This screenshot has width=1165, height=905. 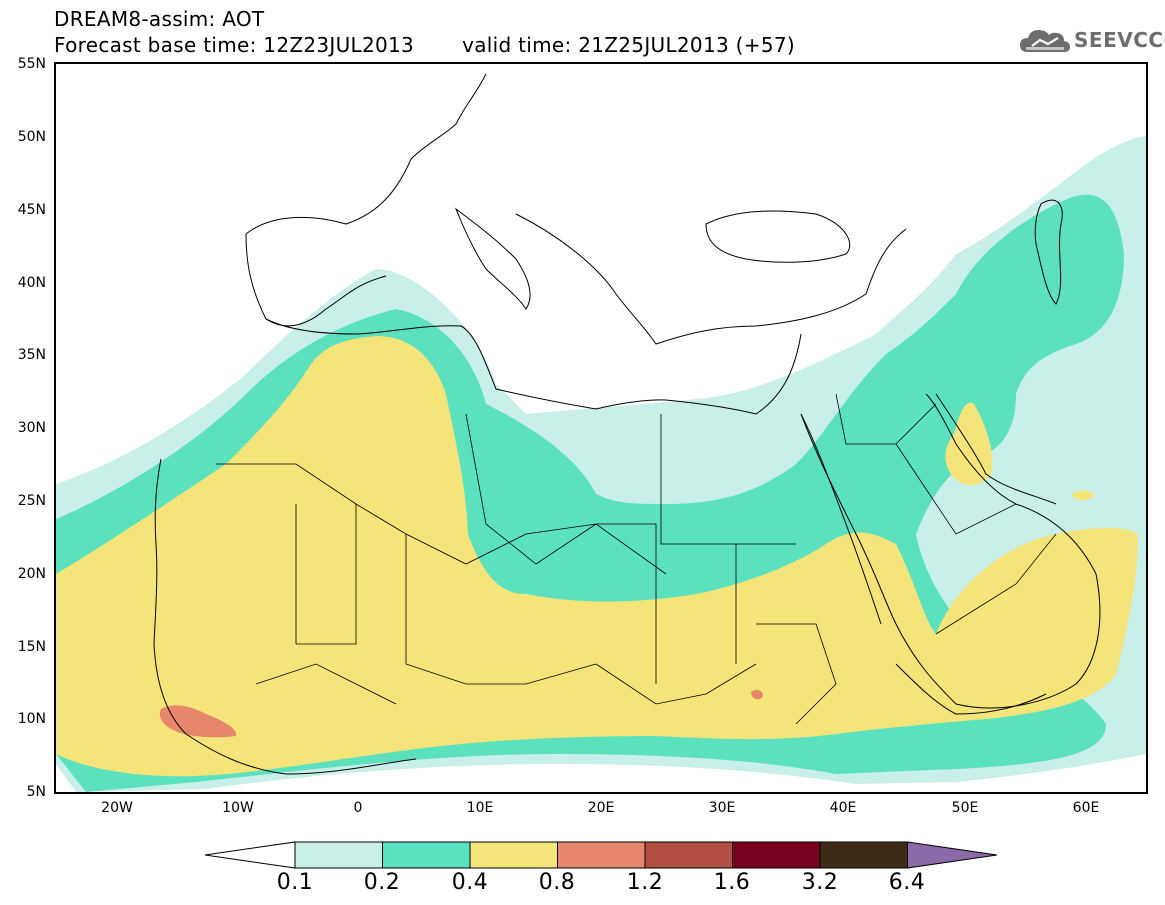 What do you see at coordinates (426, 855) in the screenshot?
I see `colorbar-segment-0.2-0.4` at bounding box center [426, 855].